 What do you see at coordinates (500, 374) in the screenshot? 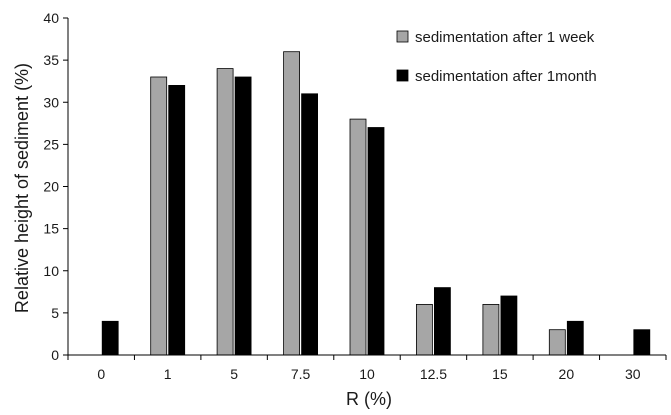
I see `x-tick-label-15: 15` at bounding box center [500, 374].